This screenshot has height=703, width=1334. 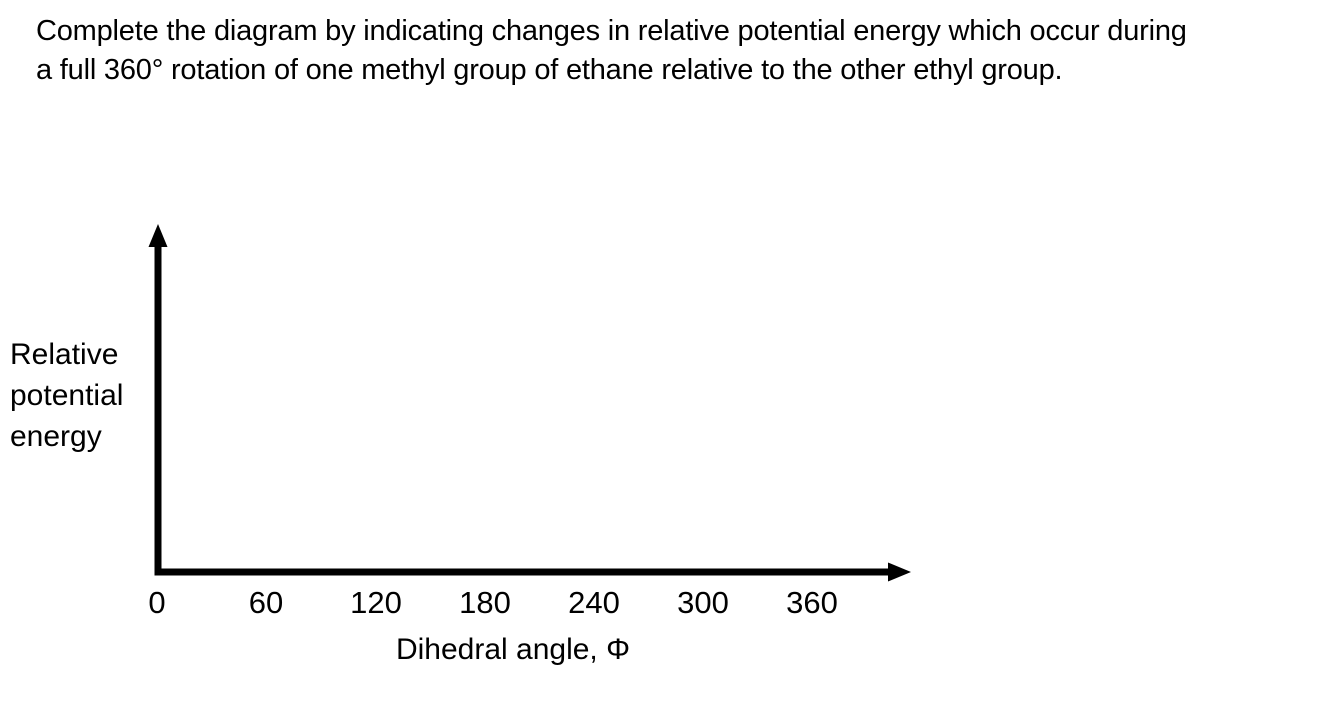 I want to click on x-tick-240: 240, so click(x=594, y=602).